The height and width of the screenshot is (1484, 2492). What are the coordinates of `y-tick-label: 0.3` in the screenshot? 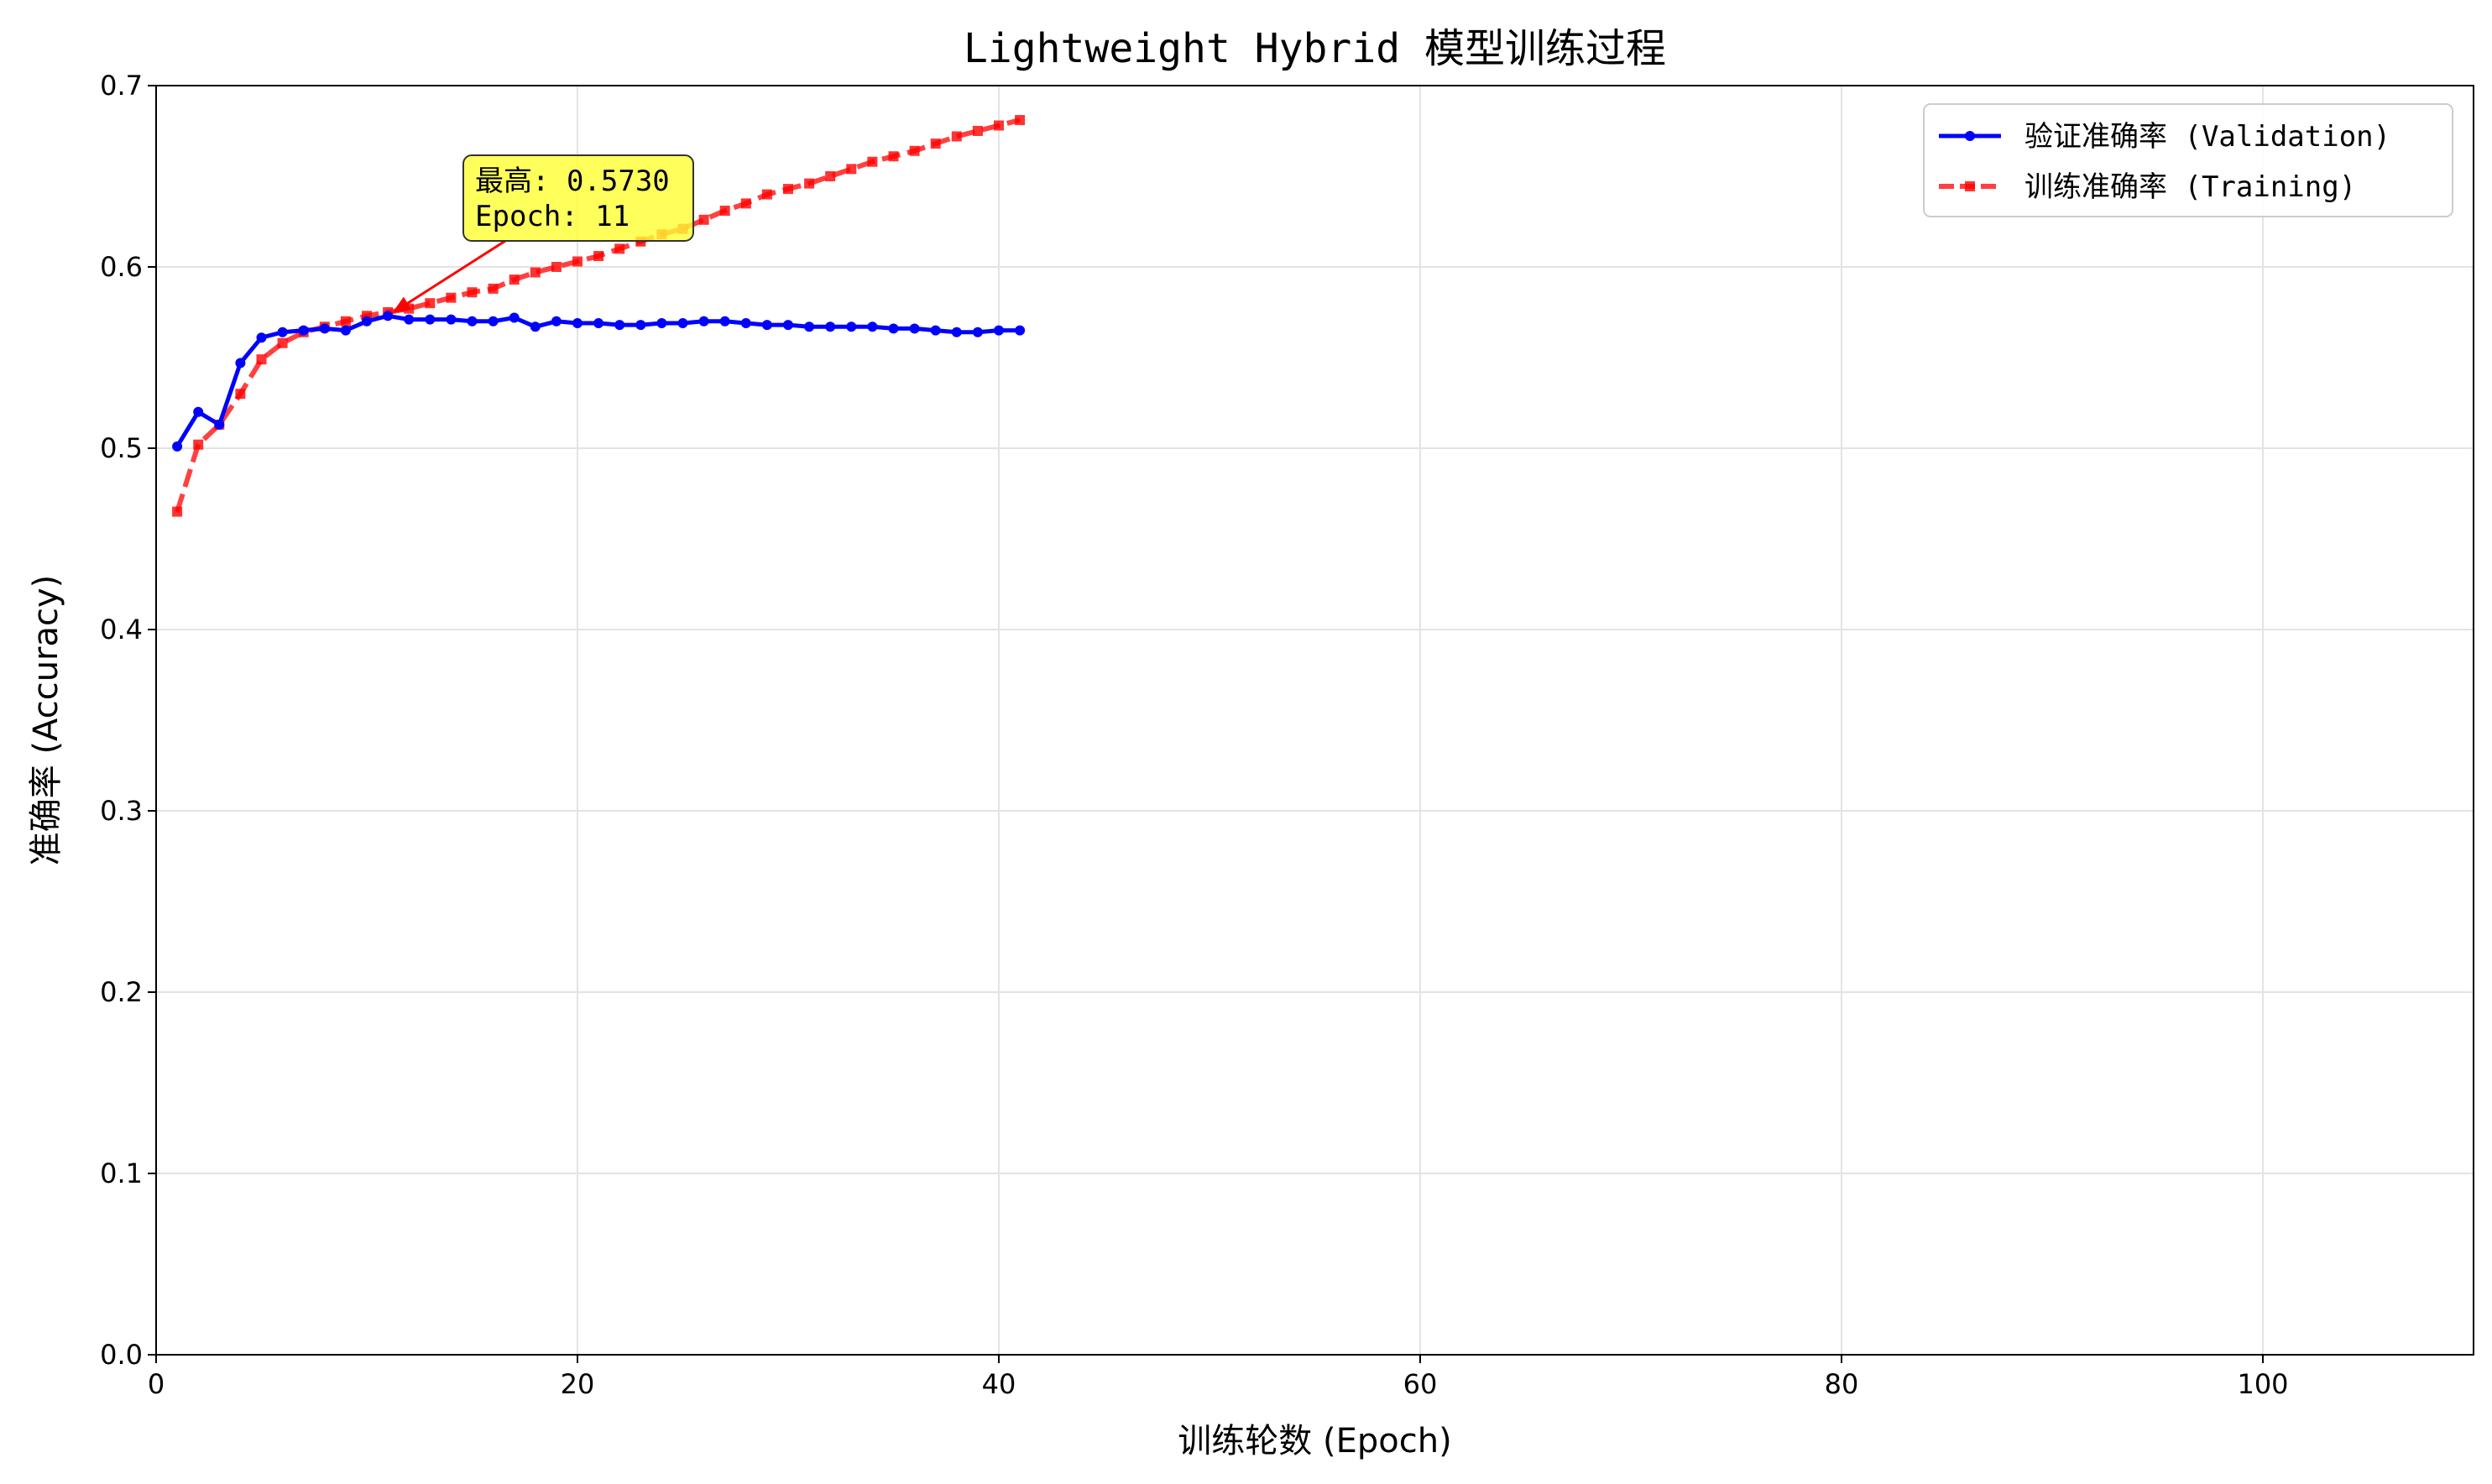 It's located at (121, 811).